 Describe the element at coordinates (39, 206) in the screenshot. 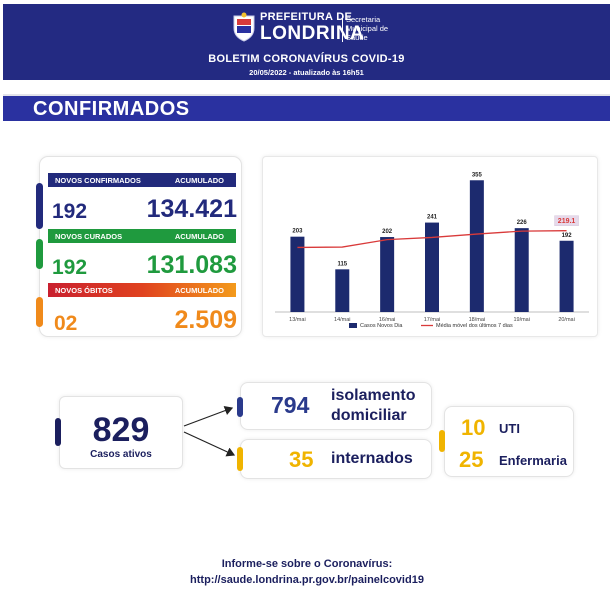

I see `confirmed-accent` at that location.